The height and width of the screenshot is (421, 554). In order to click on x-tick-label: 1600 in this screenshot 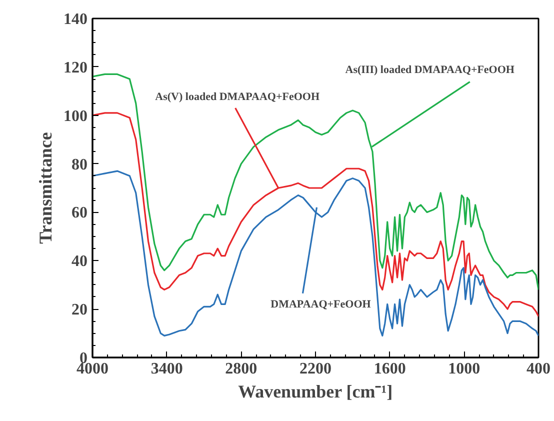, I will do `click(390, 369)`.